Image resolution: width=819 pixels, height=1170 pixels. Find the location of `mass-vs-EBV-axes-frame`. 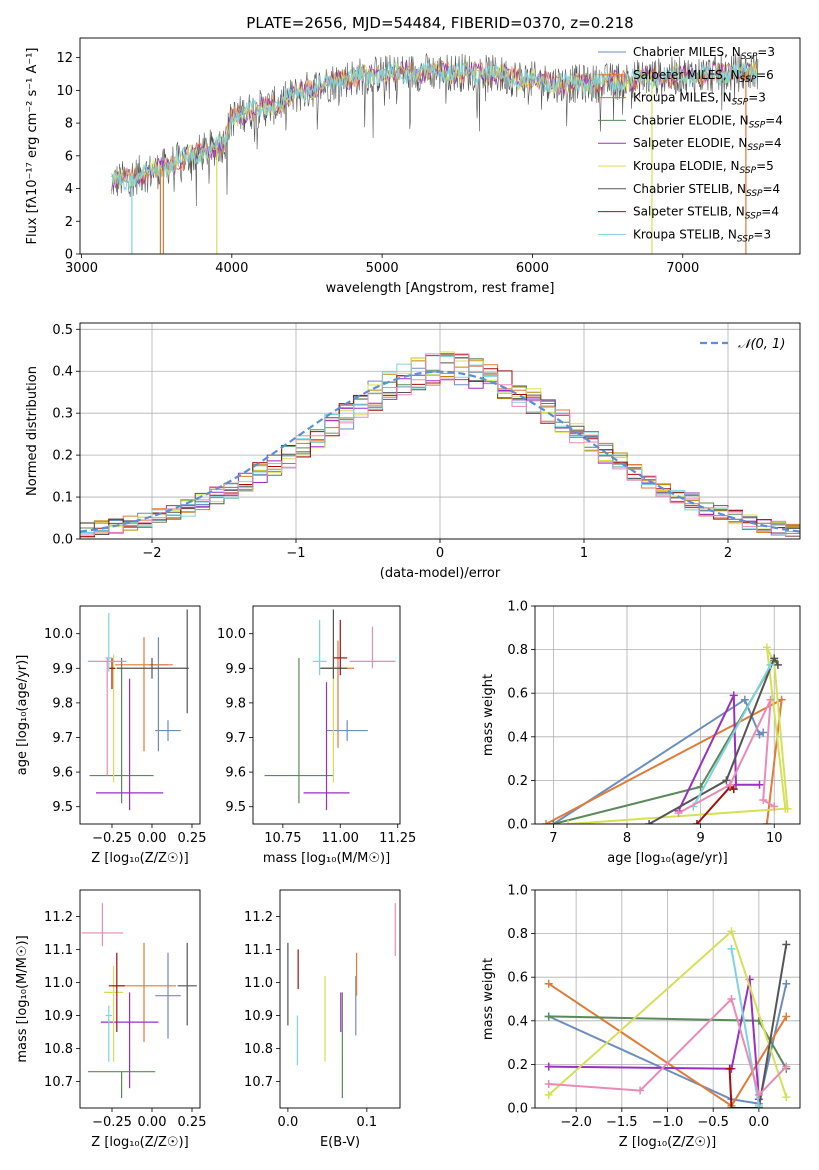

mass-vs-EBV-axes-frame is located at coordinates (340, 999).